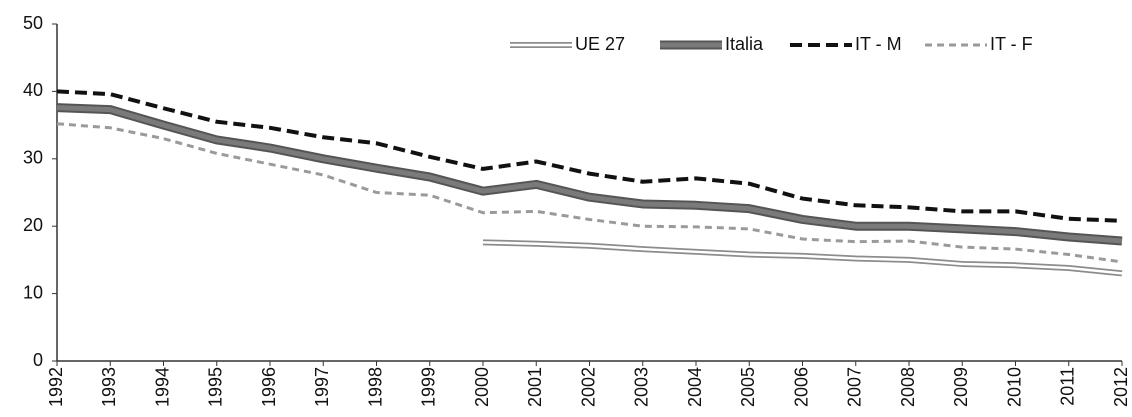  Describe the element at coordinates (482, 387) in the screenshot. I see `x-tick-label: 2000` at that location.